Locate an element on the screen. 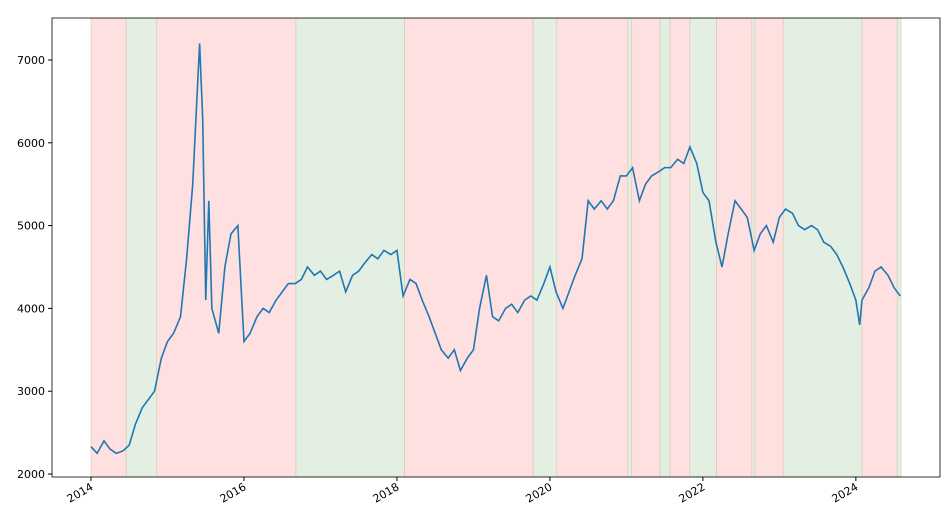  x-tick-label: 2022 is located at coordinates (692, 492).